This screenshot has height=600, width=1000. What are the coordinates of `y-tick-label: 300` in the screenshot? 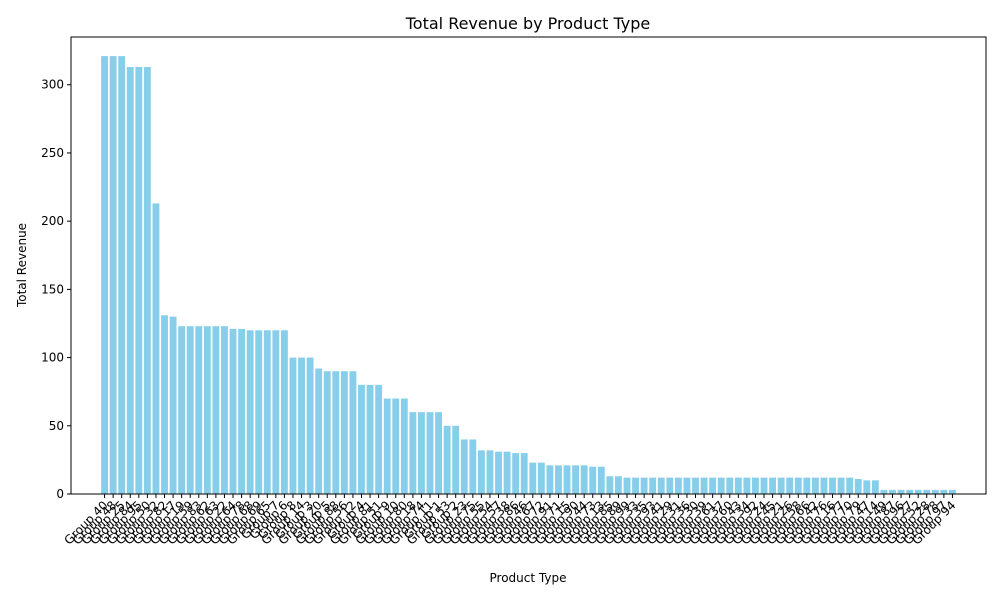 It's located at (52, 85).